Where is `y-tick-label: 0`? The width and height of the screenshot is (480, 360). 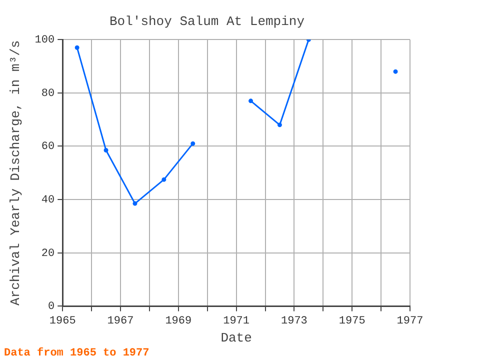
y-tick-label: 0 is located at coordinates (51, 307).